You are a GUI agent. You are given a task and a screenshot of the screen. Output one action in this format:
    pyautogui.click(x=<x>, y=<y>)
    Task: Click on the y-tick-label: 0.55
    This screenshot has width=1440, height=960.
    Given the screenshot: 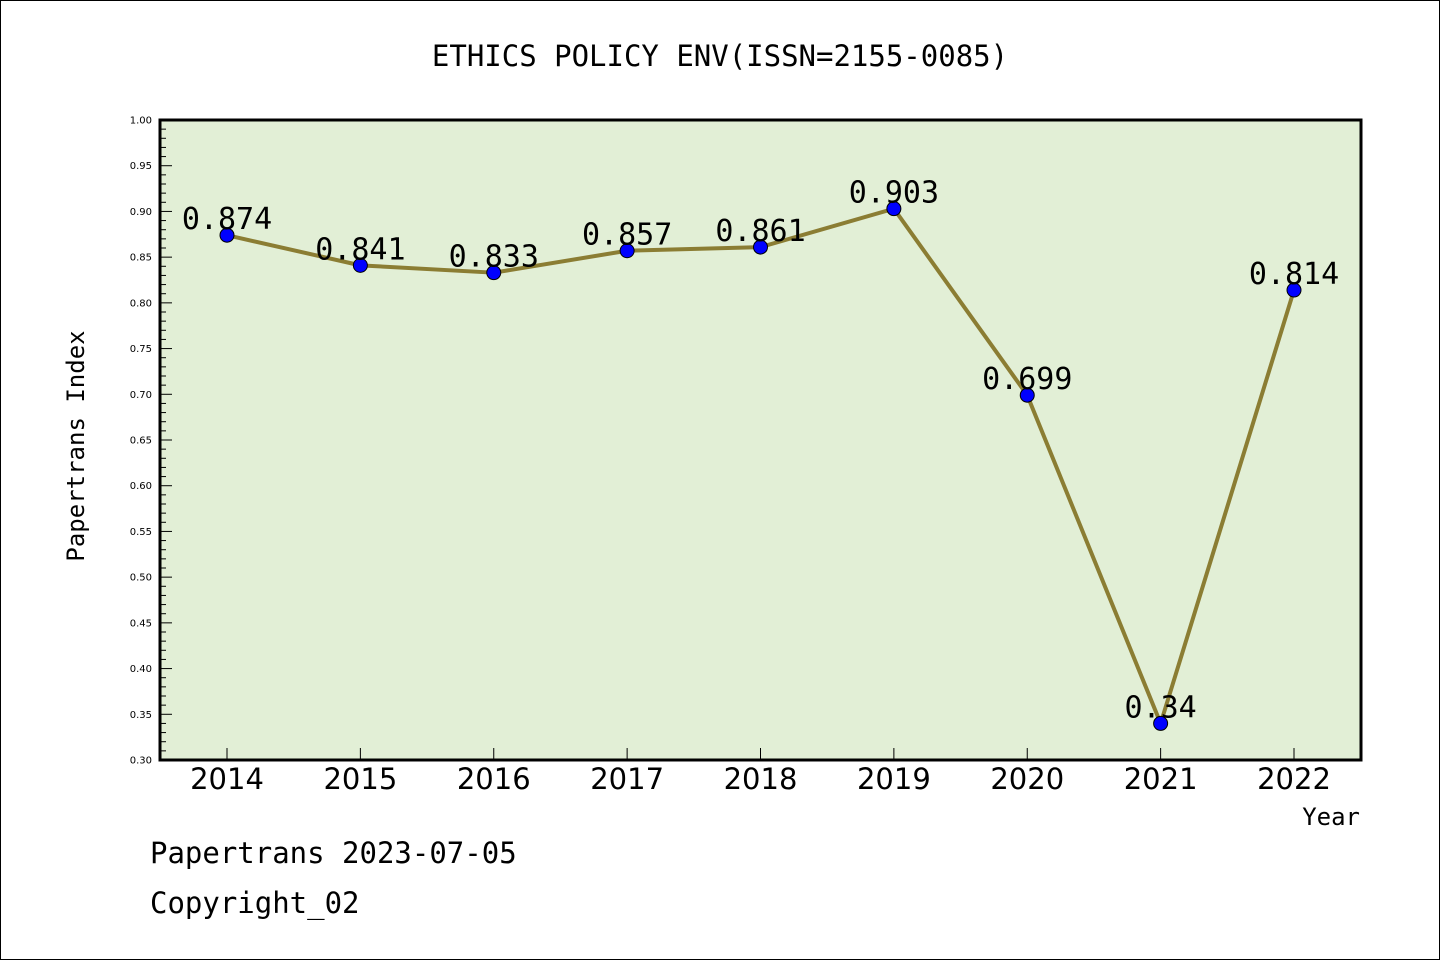 What is the action you would take?
    pyautogui.click(x=141, y=532)
    